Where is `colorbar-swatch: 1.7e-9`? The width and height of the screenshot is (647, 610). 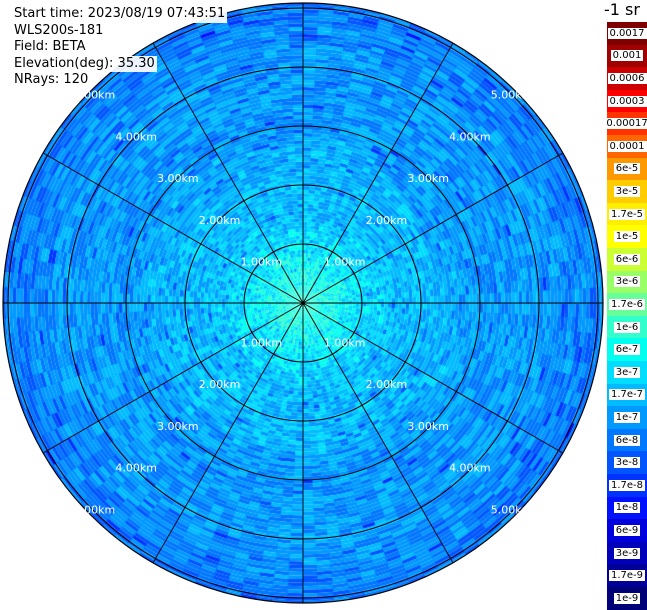
colorbar-swatch: 1.7e-9 is located at coordinates (627, 575).